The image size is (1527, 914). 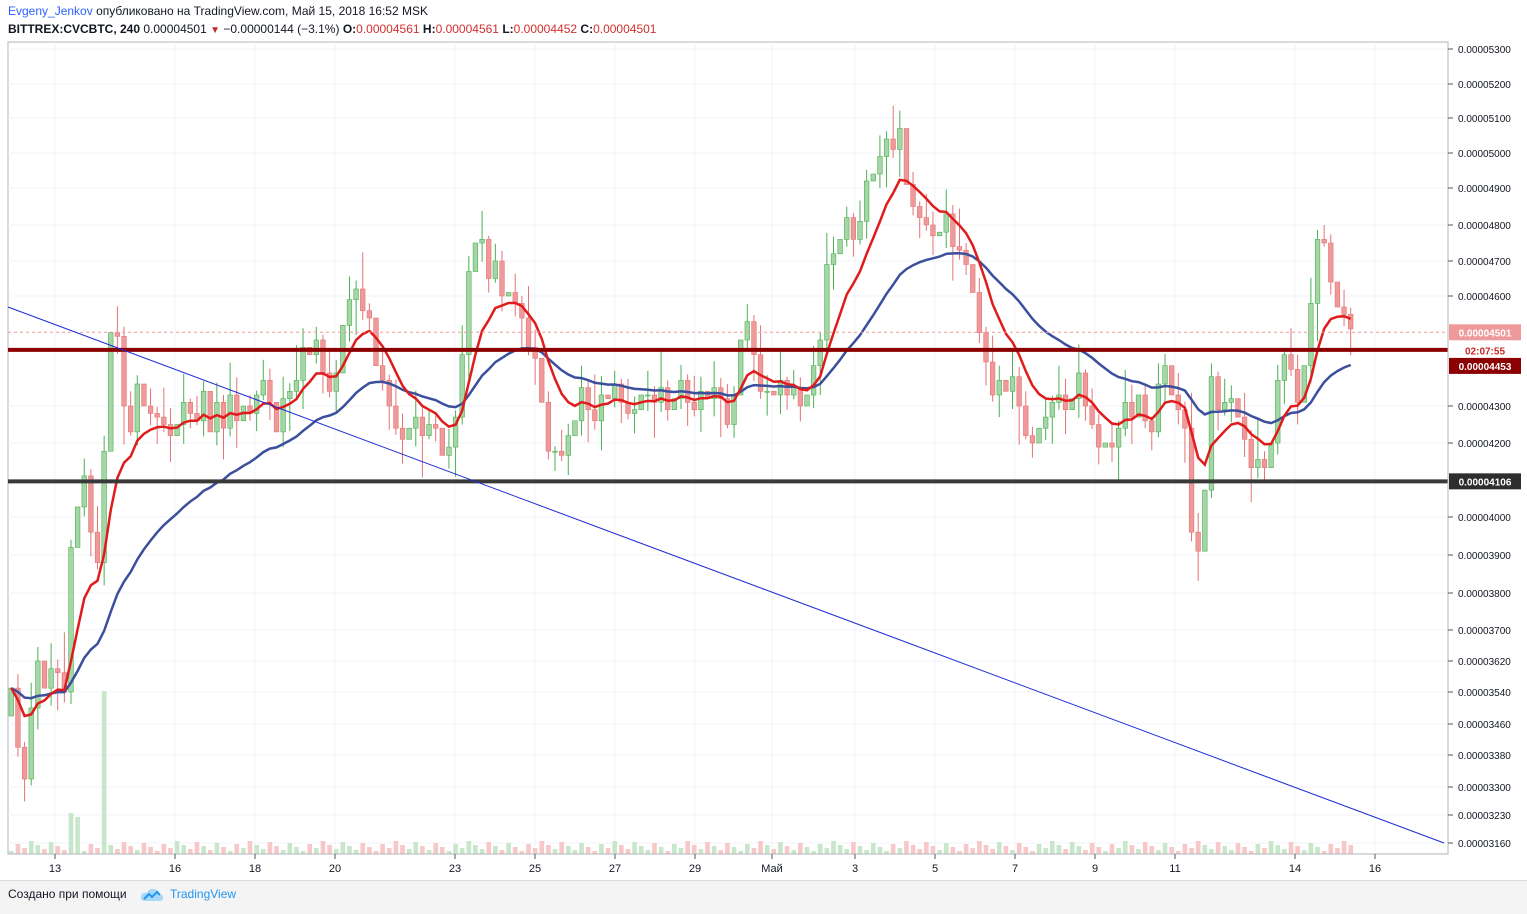 What do you see at coordinates (772, 869) in the screenshot?
I see `time-tick-label: Май` at bounding box center [772, 869].